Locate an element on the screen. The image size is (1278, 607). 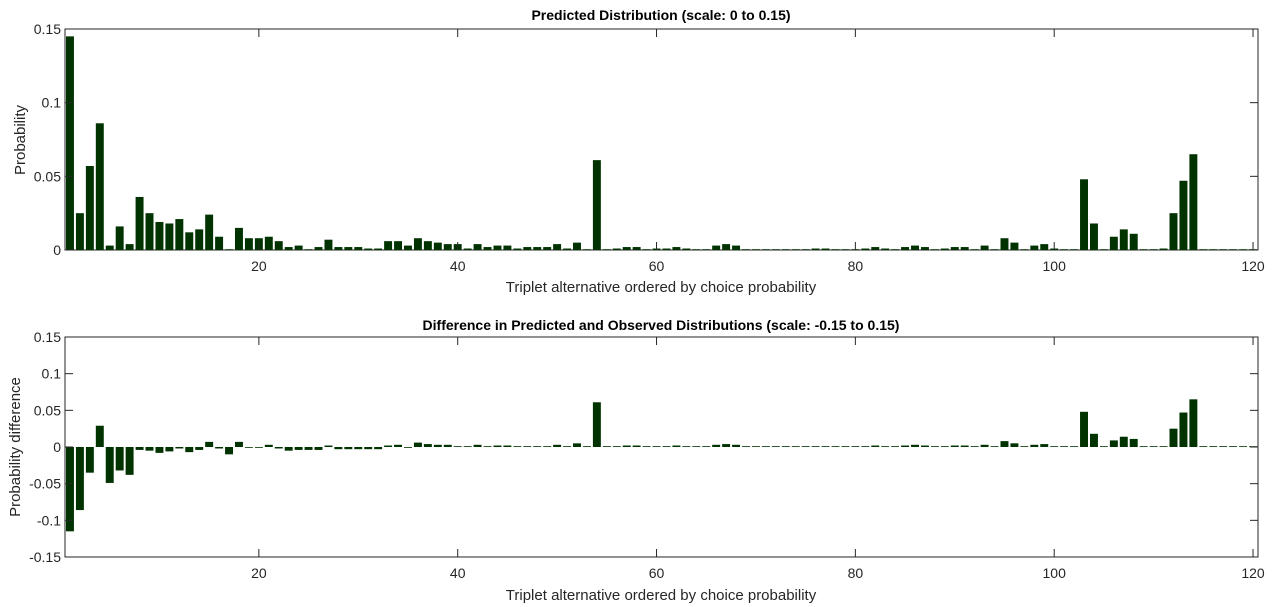
y-tick-label: 0.1 is located at coordinates (52, 103).